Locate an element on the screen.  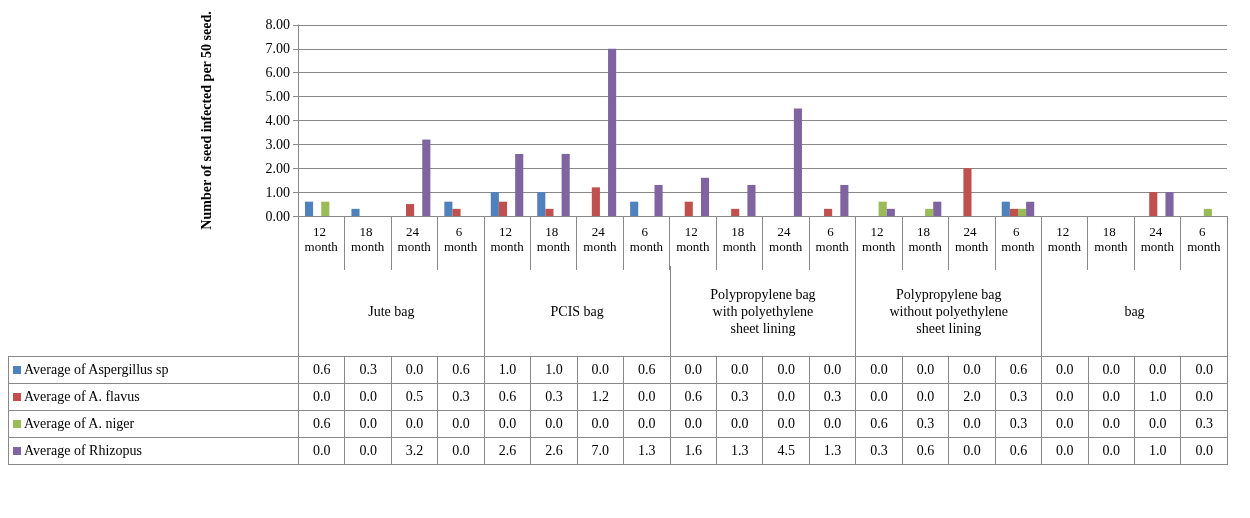
y-tick-label: 2.00 is located at coordinates (277, 168).